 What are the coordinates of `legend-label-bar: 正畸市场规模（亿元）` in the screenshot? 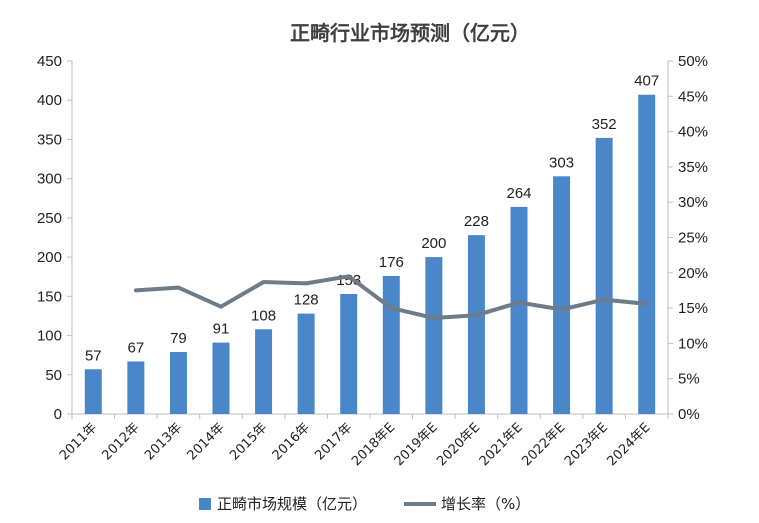 It's located at (292, 504).